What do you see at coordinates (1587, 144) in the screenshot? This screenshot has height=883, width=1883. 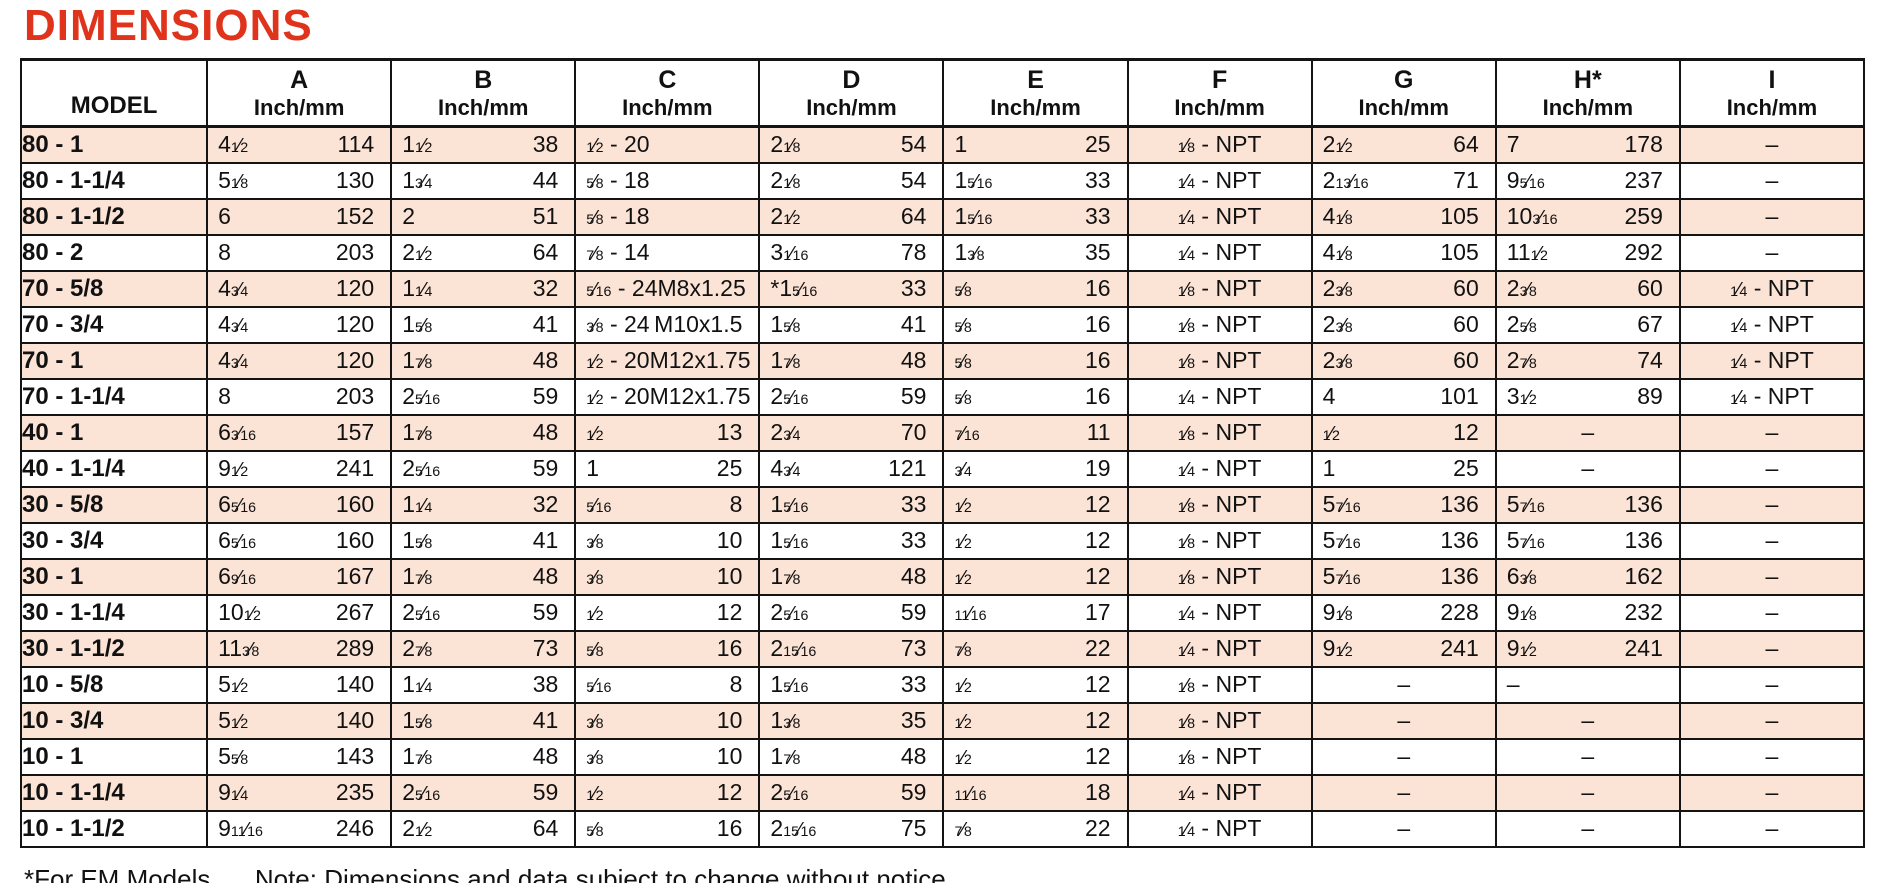 I see `dim-cell-h: 7 178` at bounding box center [1587, 144].